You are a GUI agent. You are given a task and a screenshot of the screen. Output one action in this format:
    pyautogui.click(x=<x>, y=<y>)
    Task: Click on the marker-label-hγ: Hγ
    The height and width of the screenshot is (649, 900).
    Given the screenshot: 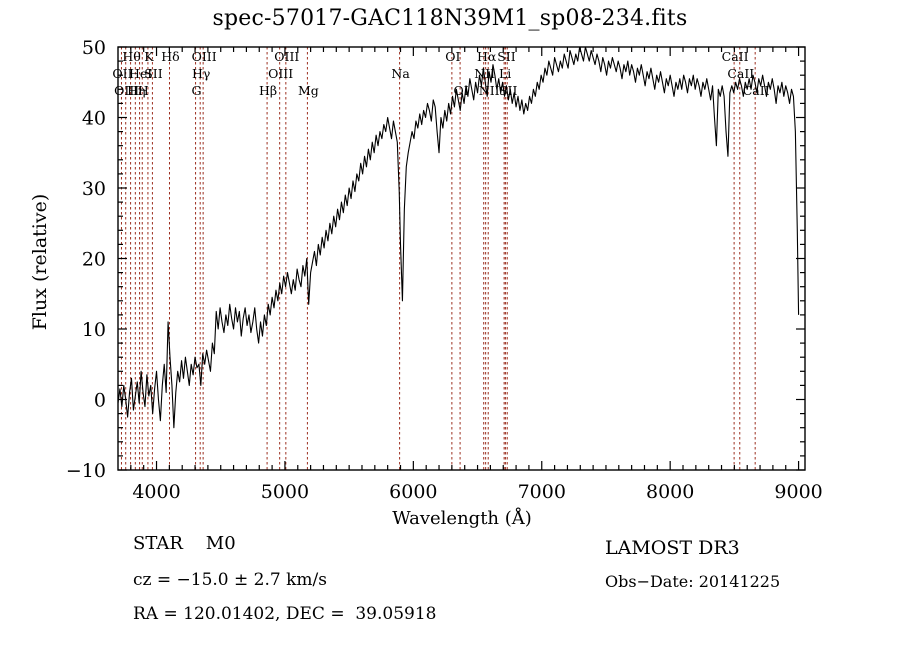 What is the action you would take?
    pyautogui.click(x=201, y=73)
    